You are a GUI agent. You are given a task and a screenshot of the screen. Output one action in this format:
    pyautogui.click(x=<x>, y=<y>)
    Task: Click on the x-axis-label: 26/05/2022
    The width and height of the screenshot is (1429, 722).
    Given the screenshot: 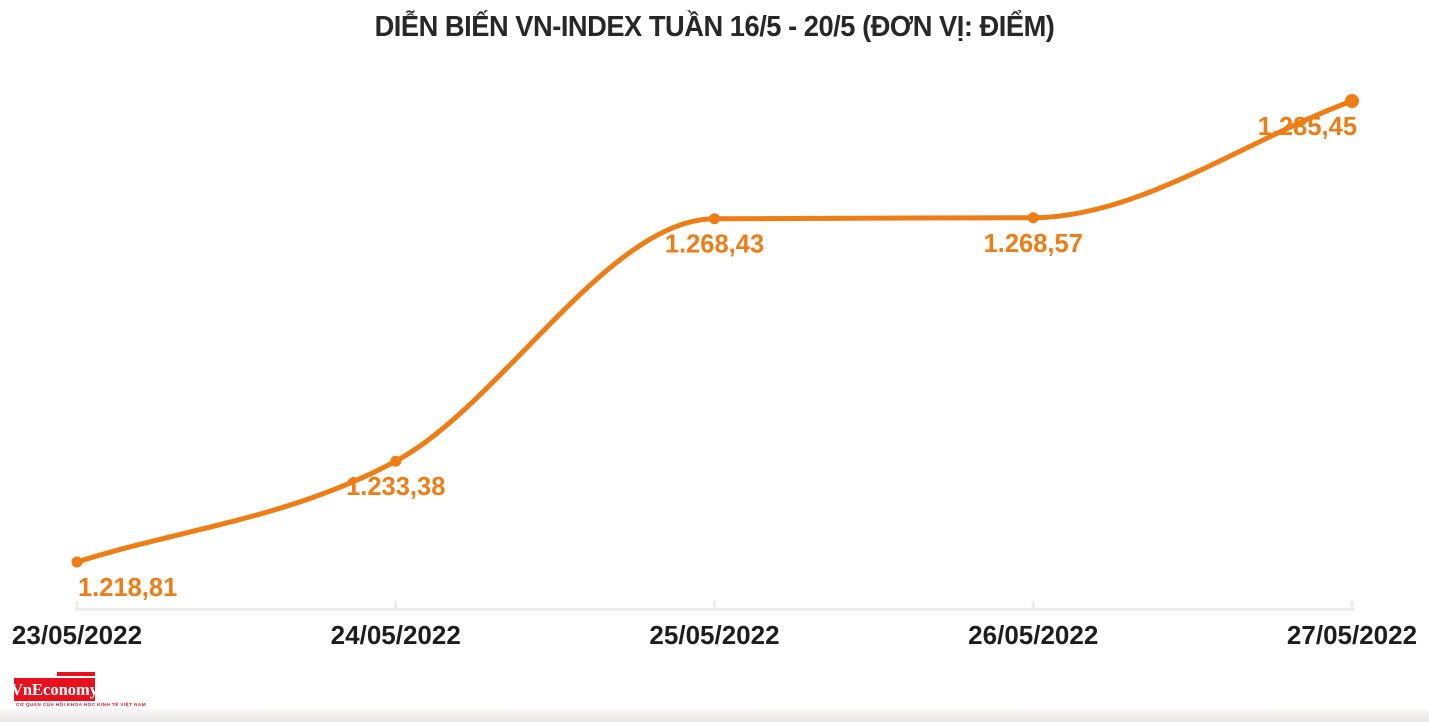 What is the action you would take?
    pyautogui.click(x=1033, y=635)
    